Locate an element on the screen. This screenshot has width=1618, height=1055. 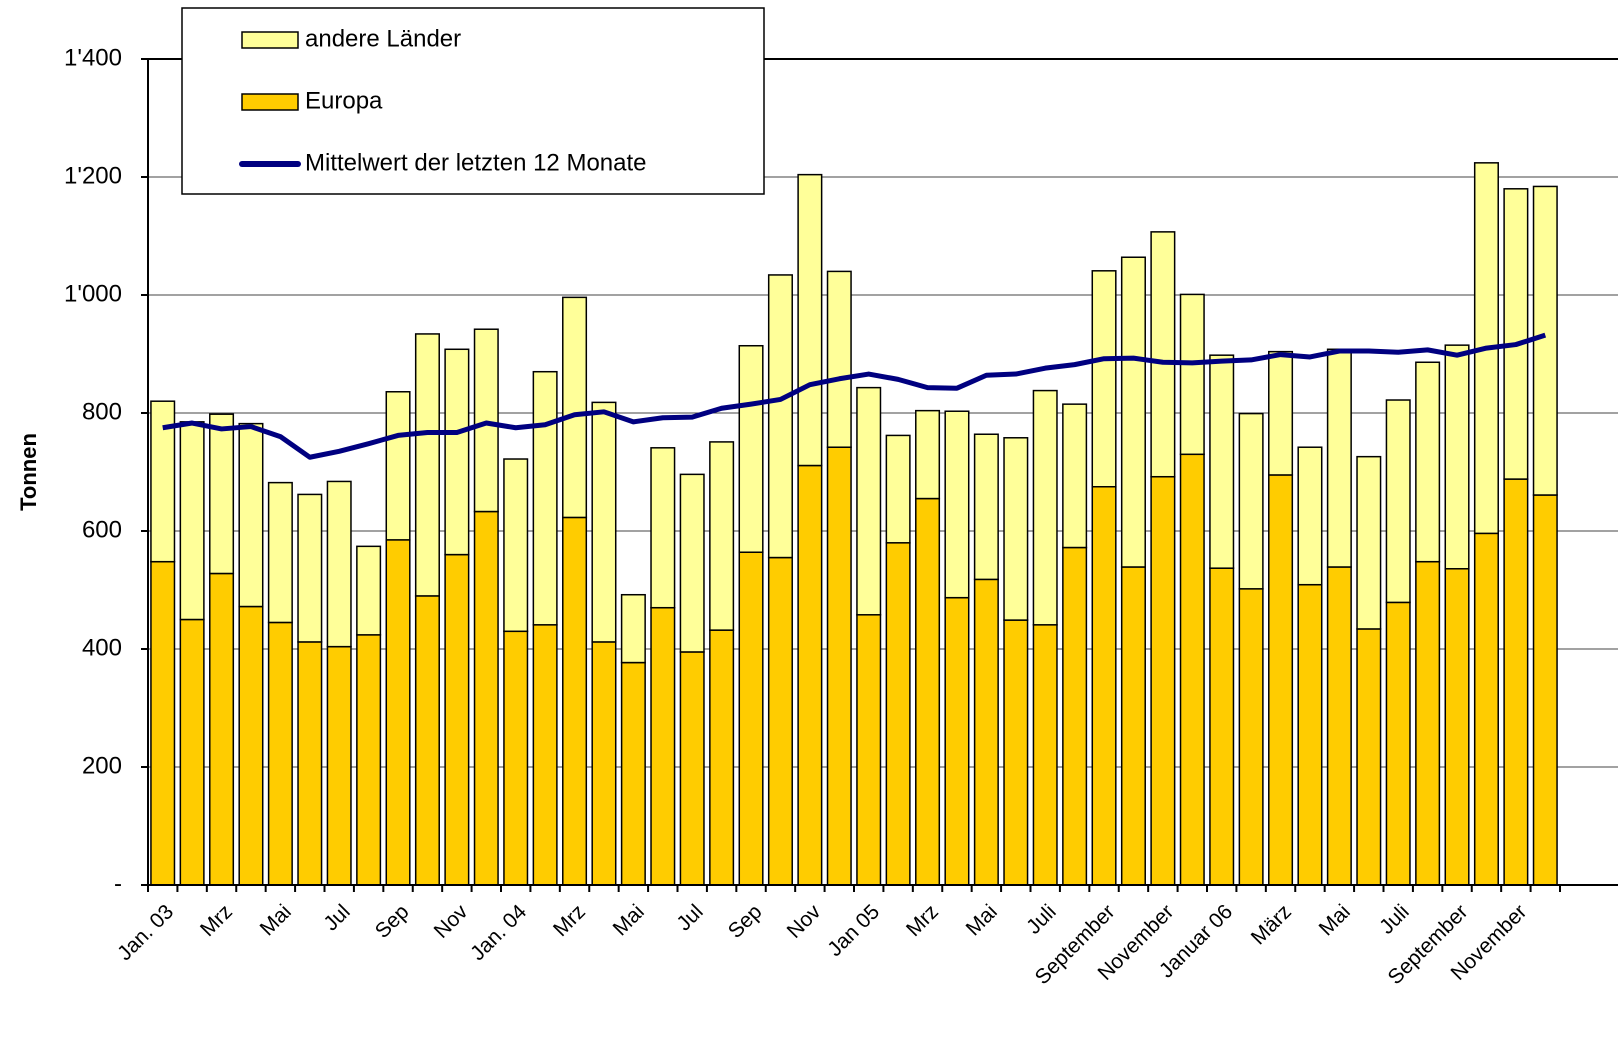
legend-label: andere Länder is located at coordinates (383, 38).